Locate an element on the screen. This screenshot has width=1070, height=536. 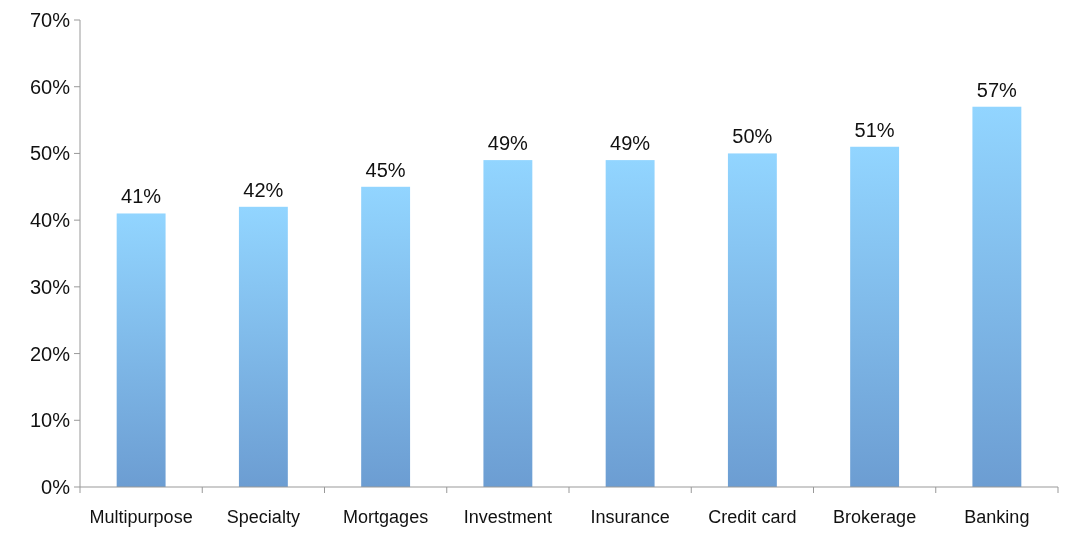
x-tick-label: Insurance is located at coordinates (630, 517).